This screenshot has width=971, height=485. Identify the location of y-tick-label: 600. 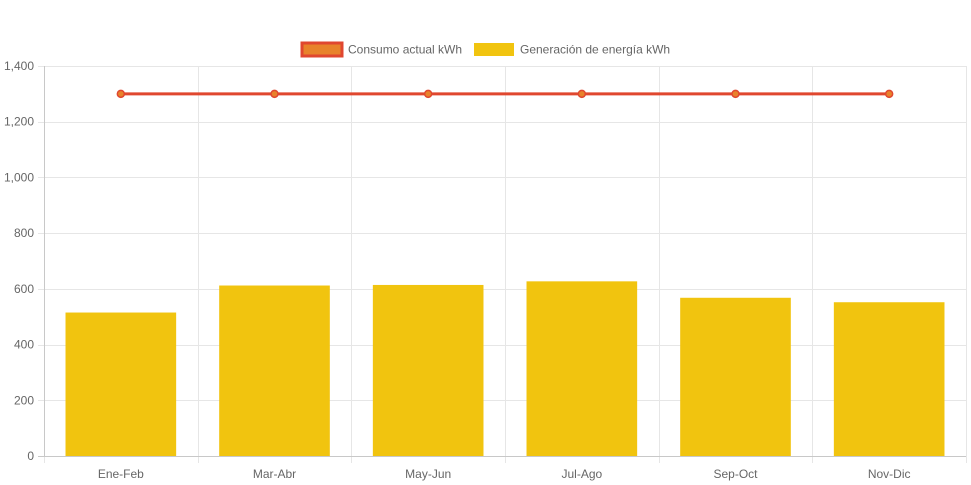
(24, 289).